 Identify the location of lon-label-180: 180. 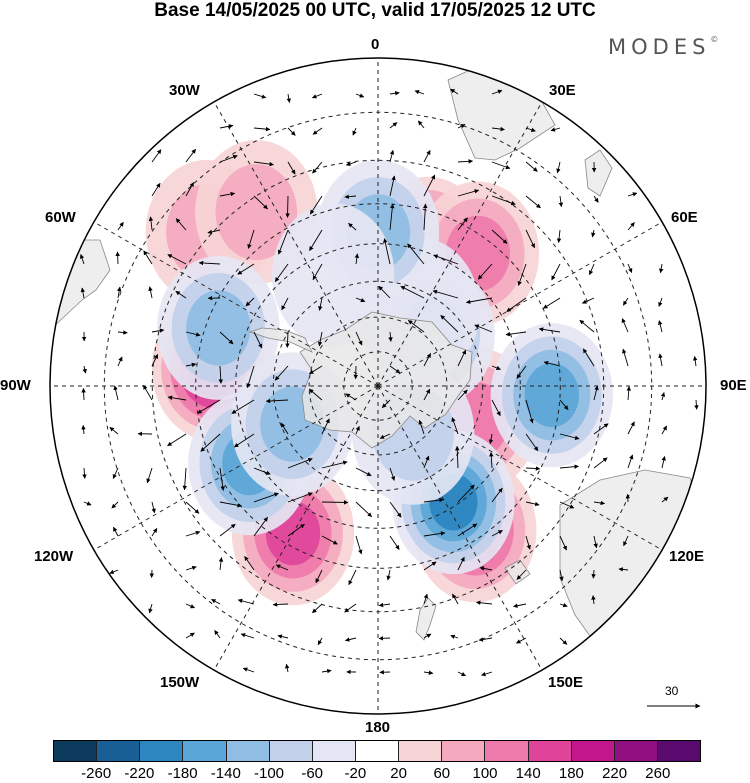
(378, 727).